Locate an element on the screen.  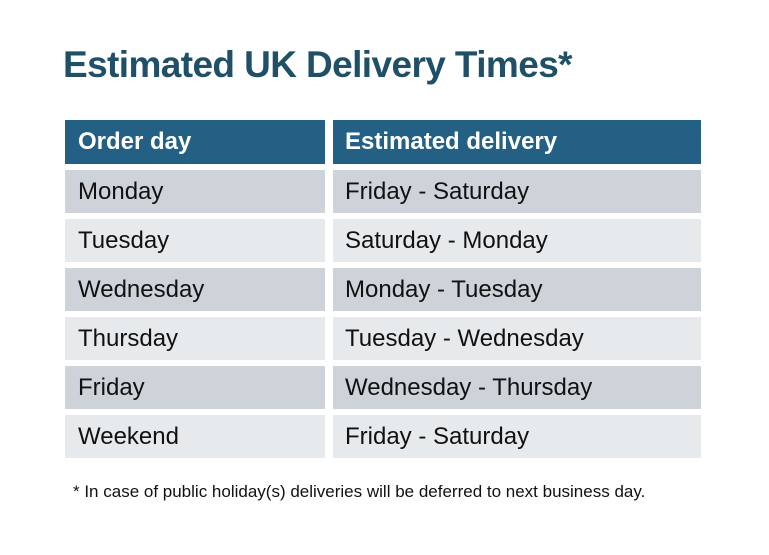
table-row-wednesday: Wednesday Monday - Tuesday is located at coordinates (383, 289).